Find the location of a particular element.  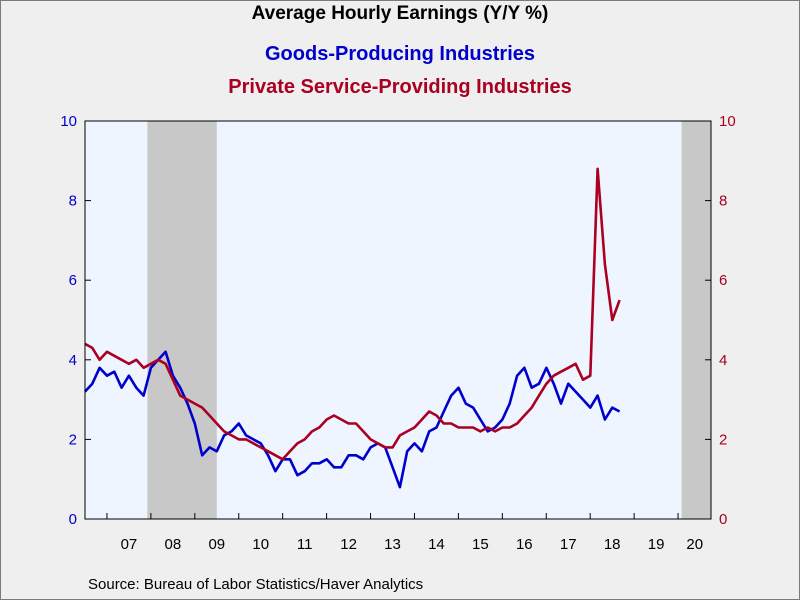

y-tick-label-left: 0 is located at coordinates (73, 519).